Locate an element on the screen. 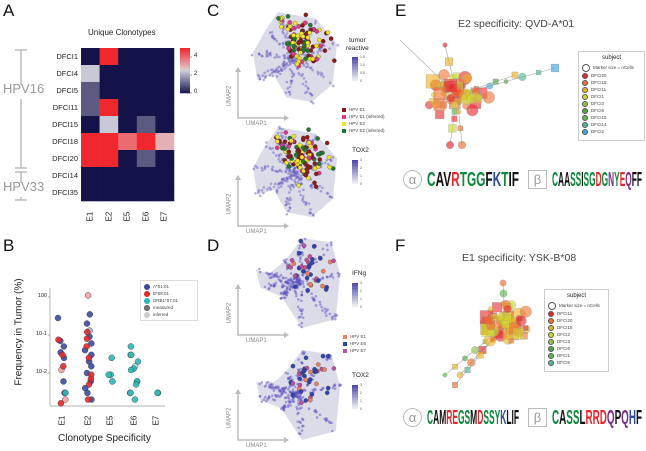 The height and width of the screenshot is (451, 646). legend-label: DFCI2 is located at coordinates (598, 131).